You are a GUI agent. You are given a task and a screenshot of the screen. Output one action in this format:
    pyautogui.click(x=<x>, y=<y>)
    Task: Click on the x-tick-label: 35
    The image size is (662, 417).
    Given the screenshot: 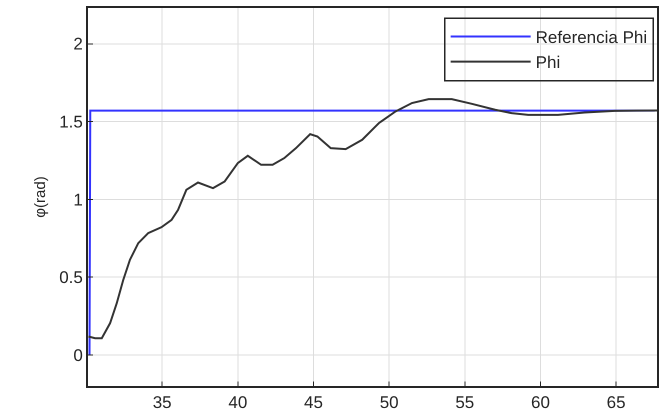 What is the action you would take?
    pyautogui.click(x=162, y=402)
    